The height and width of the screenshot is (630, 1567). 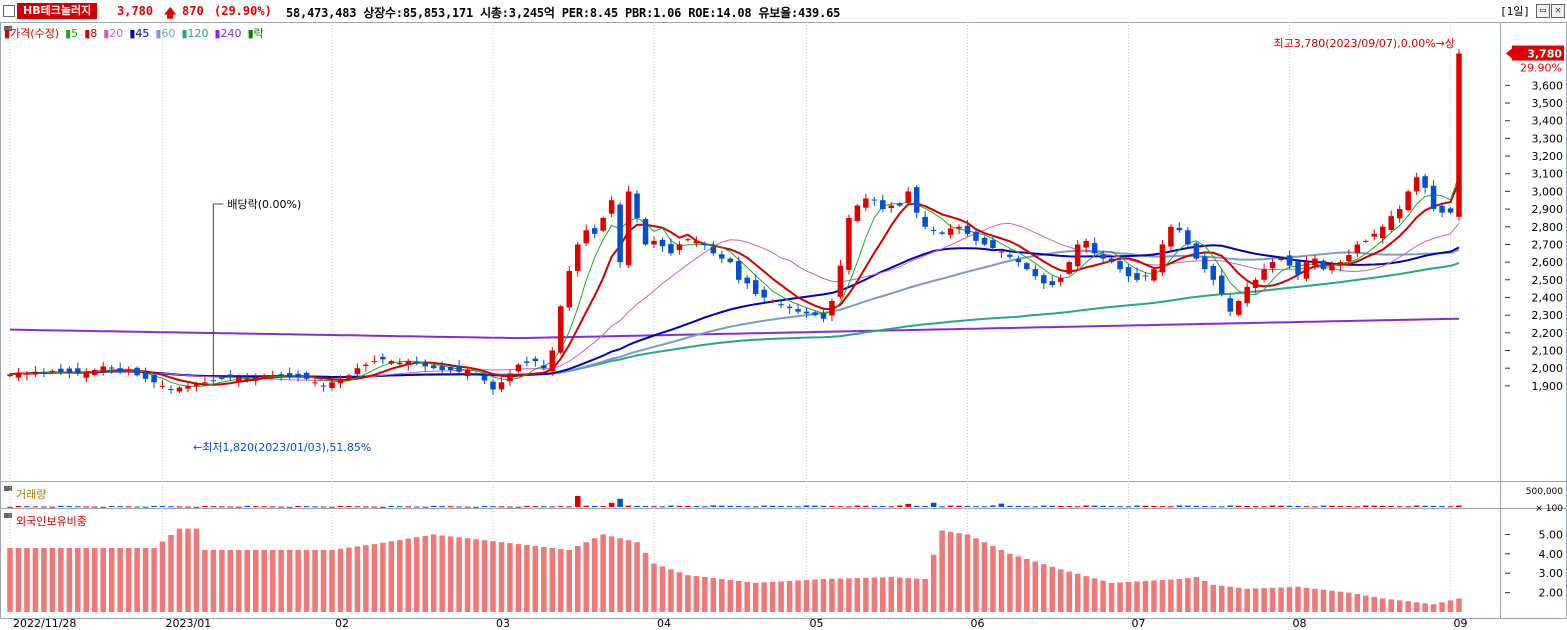 What do you see at coordinates (9, 11) in the screenshot?
I see `panel-checkbox` at bounding box center [9, 11].